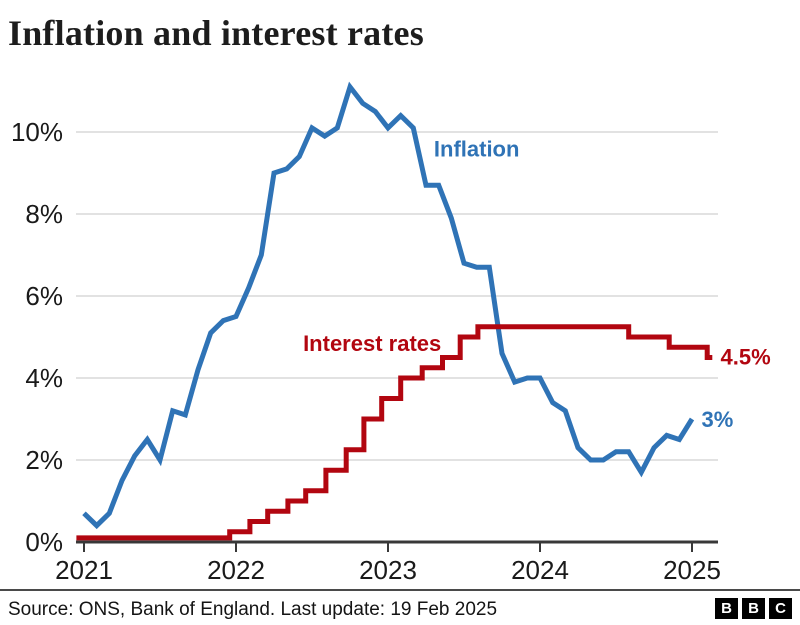  Describe the element at coordinates (37, 132) in the screenshot. I see `y-tick-label-10: 10%` at that location.